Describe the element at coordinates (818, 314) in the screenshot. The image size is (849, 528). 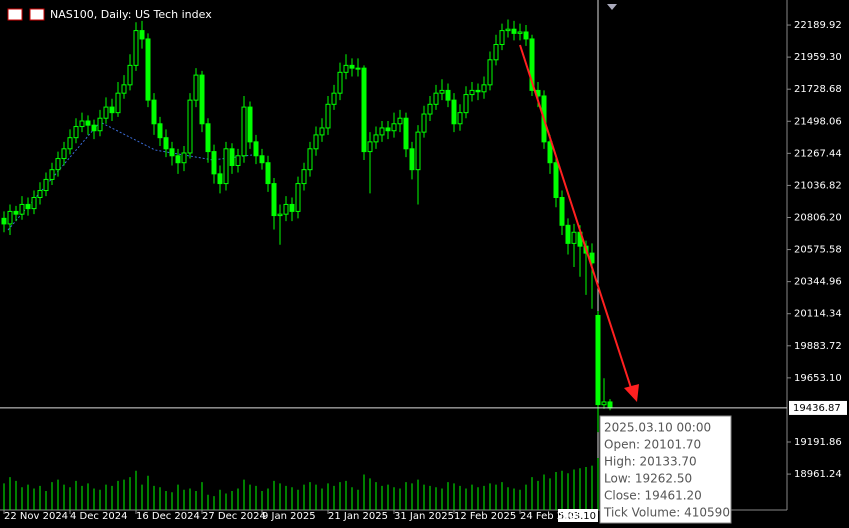
I see `y-tick-label: 20114.34` at that location.